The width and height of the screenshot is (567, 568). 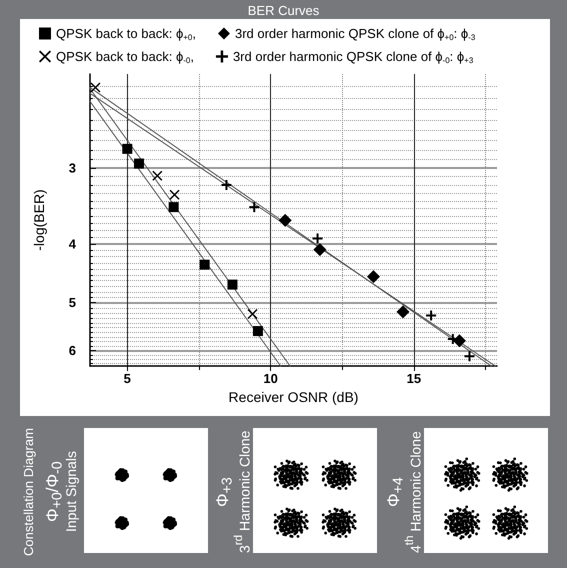 What do you see at coordinates (28, 492) in the screenshot?
I see `text: Constellation Diagram` at bounding box center [28, 492].